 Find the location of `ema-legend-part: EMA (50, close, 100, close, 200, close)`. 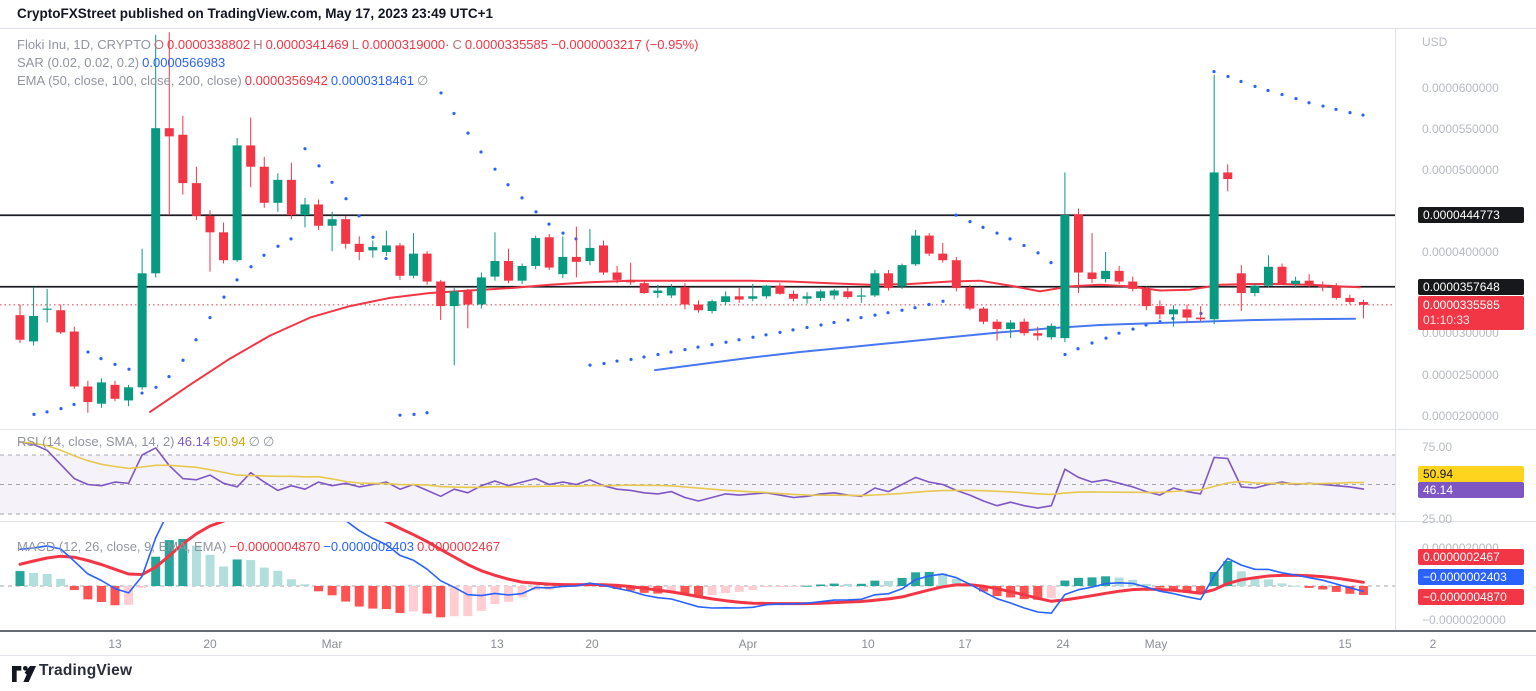

ema-legend-part: EMA (50, close, 100, close, 200, close) is located at coordinates (129, 80).